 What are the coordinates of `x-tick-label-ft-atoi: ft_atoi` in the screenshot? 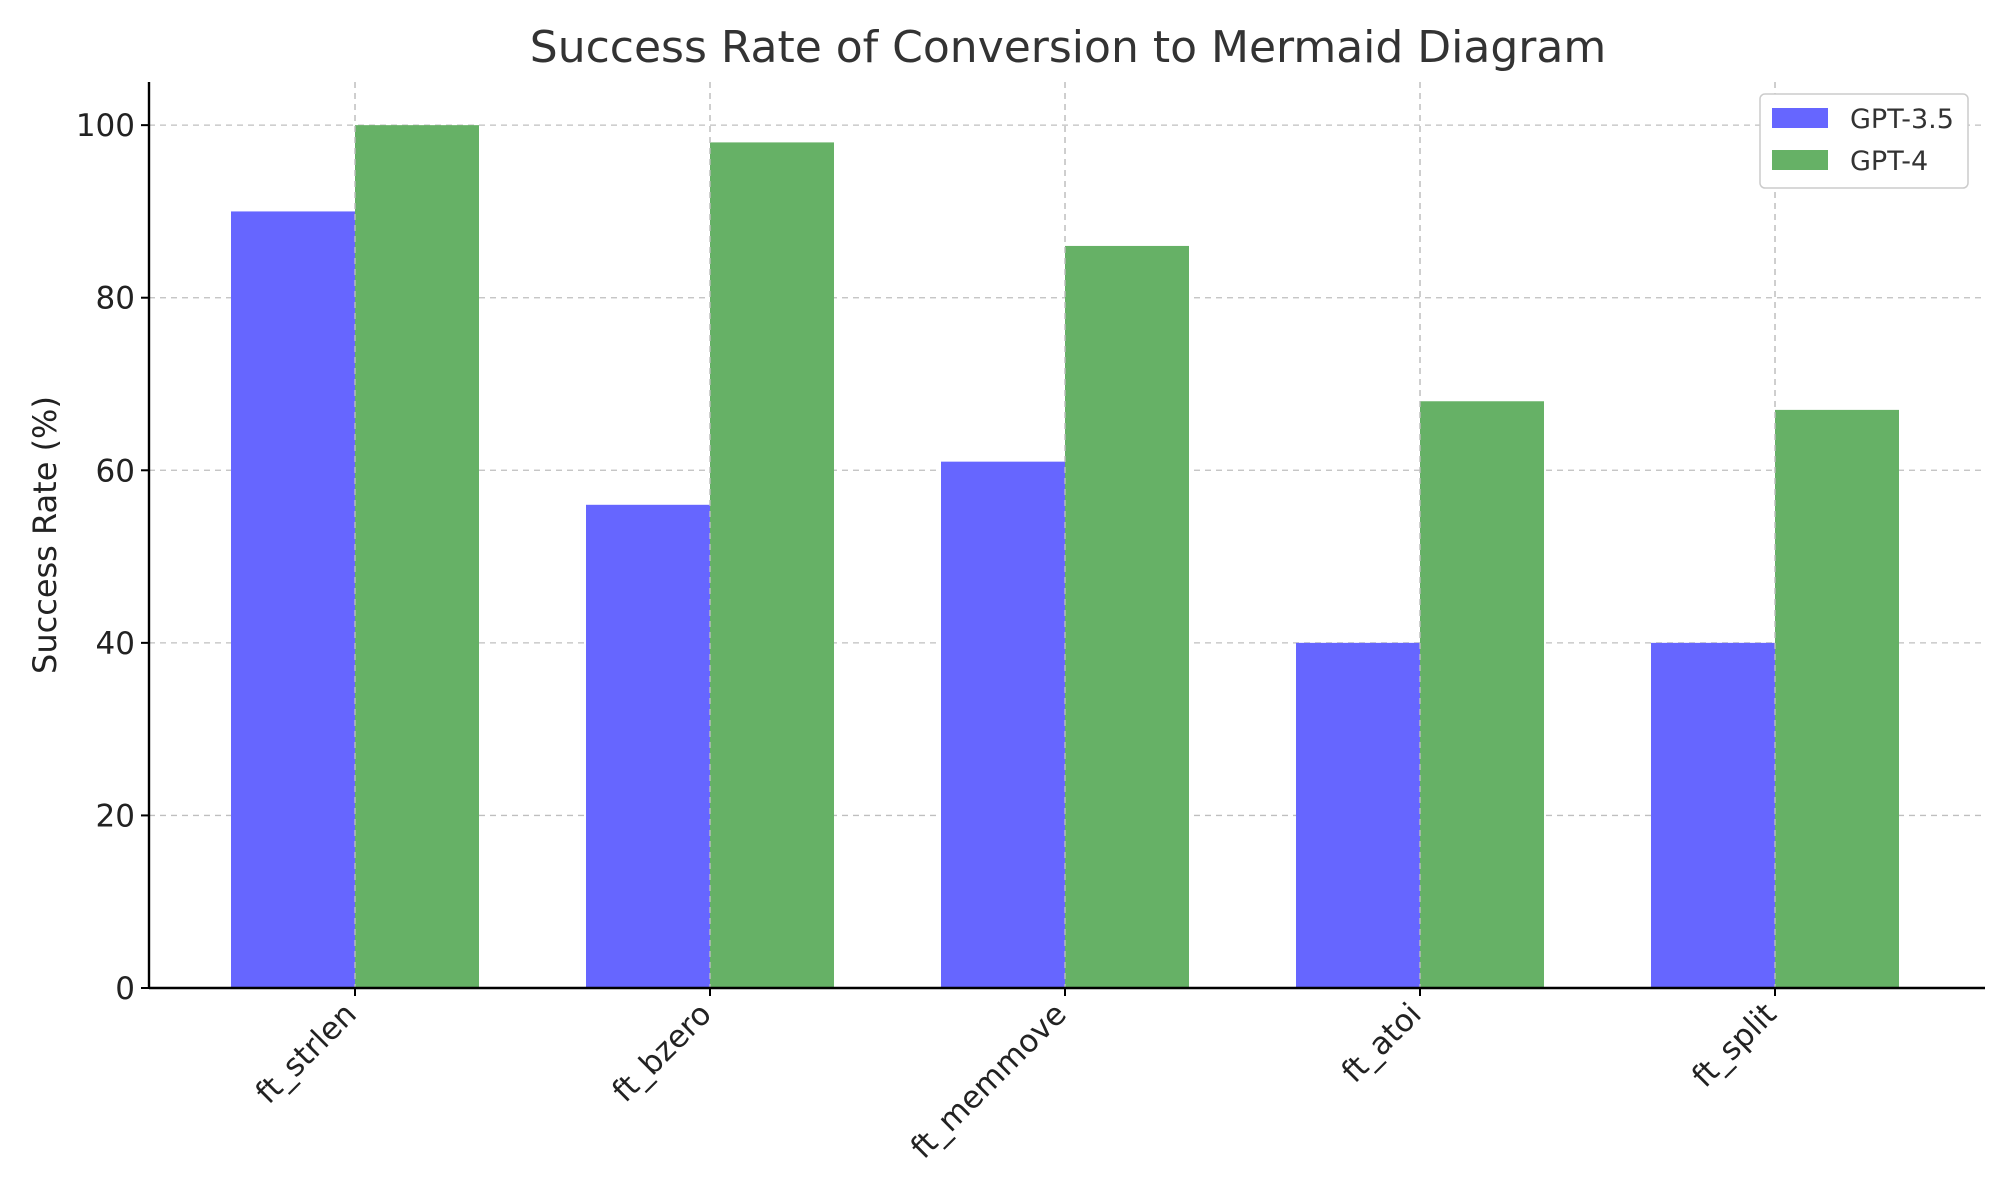 It's located at (1382, 1043).